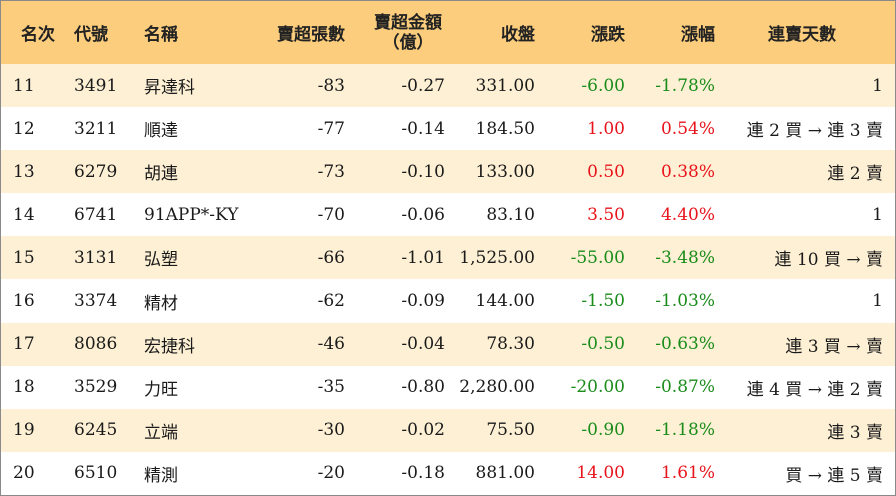 The width and height of the screenshot is (896, 496). I want to click on header-code: 代號, so click(91, 35).